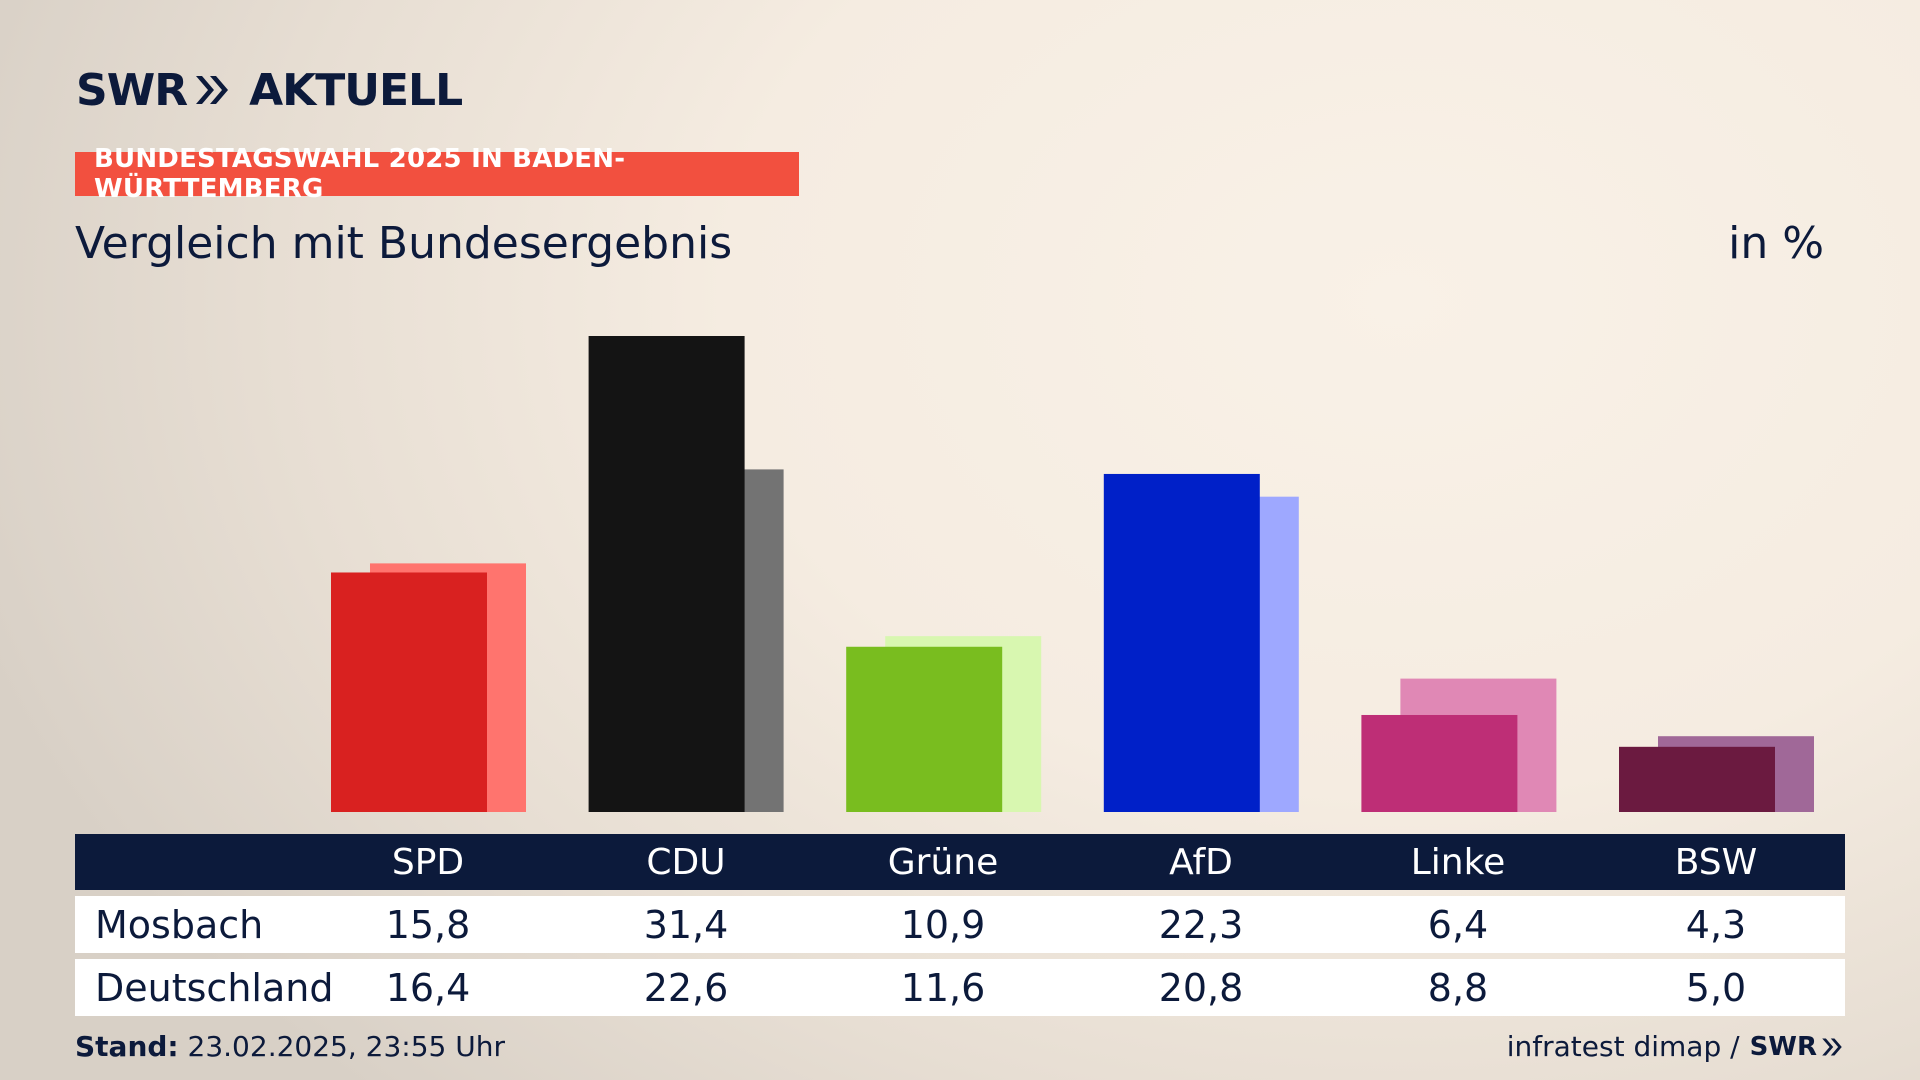 The width and height of the screenshot is (1920, 1080). I want to click on table-cell: 6,4, so click(1458, 924).